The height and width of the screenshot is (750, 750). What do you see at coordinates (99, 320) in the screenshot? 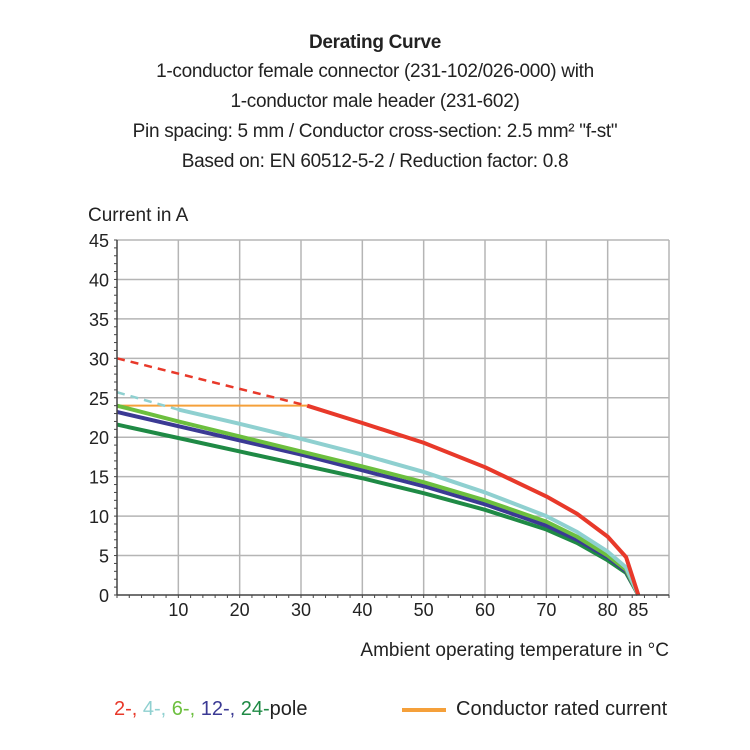
I see `y-tick-label: 35` at bounding box center [99, 320].